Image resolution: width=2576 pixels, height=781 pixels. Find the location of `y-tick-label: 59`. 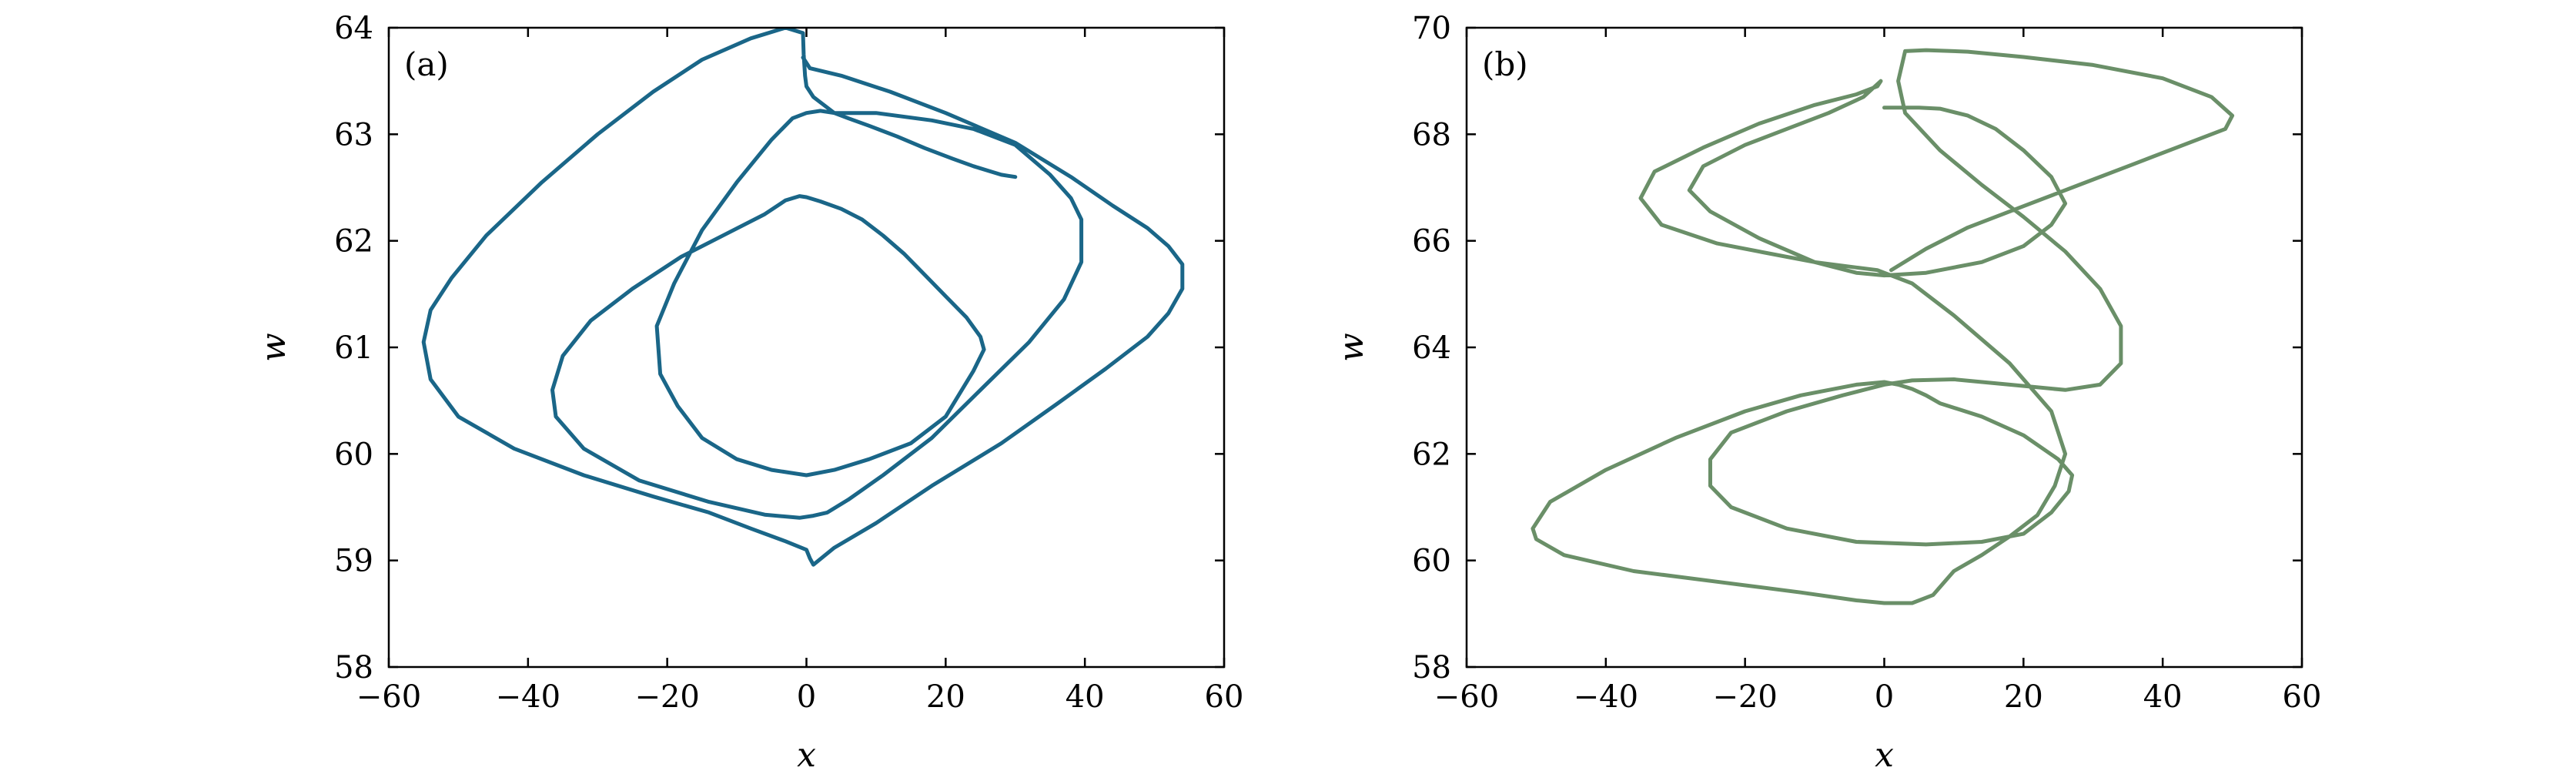

y-tick-label: 59 is located at coordinates (353, 562).